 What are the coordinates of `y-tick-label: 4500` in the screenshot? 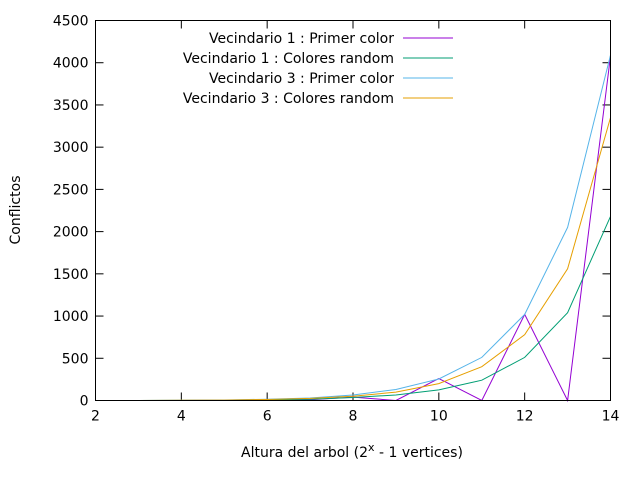 It's located at (71, 22).